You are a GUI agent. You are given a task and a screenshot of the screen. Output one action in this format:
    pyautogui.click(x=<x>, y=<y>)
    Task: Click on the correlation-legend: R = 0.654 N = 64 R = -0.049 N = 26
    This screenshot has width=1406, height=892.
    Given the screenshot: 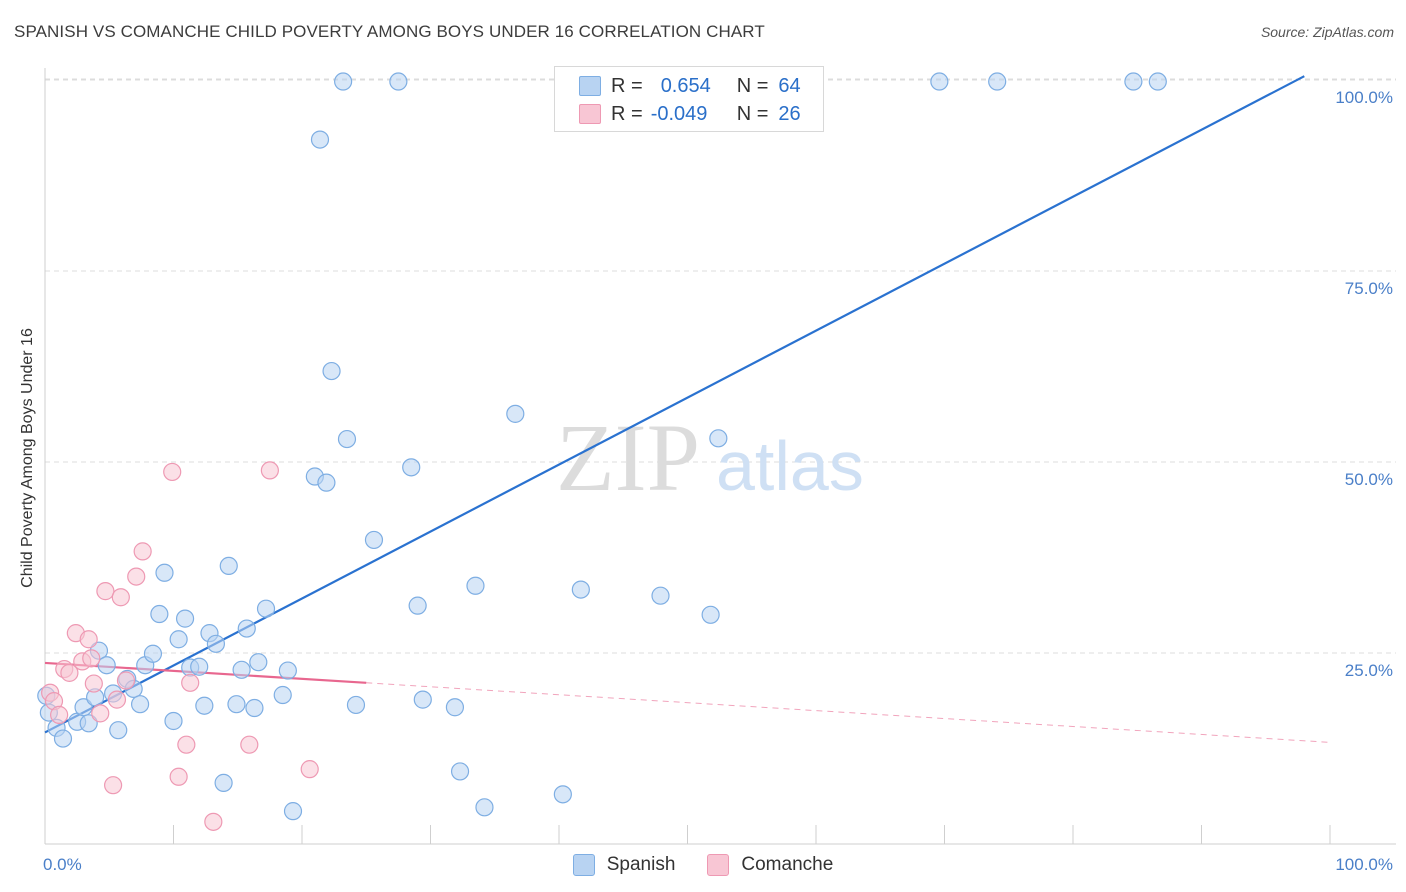 What is the action you would take?
    pyautogui.click(x=689, y=99)
    